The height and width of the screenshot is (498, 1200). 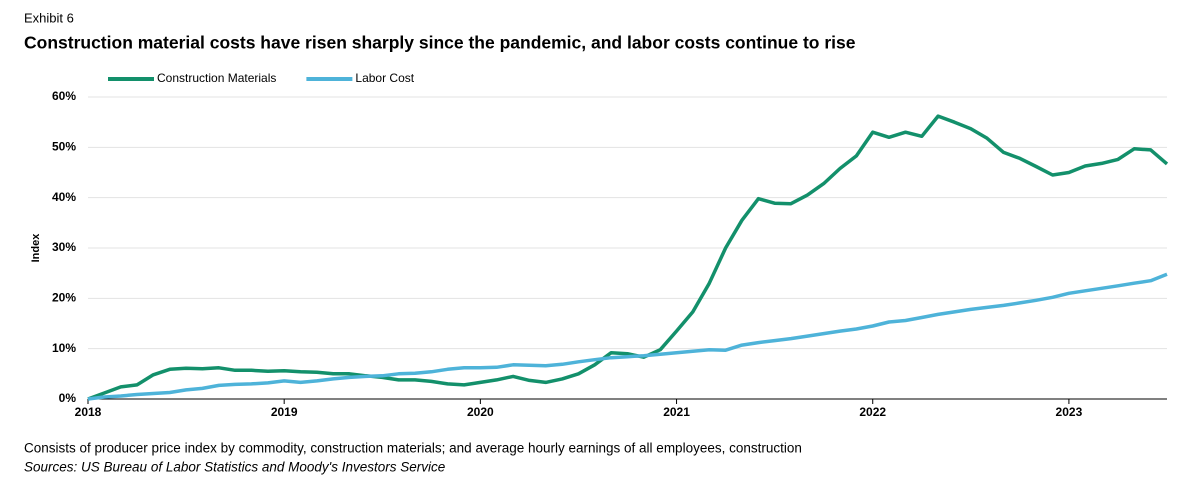 I want to click on y-tick-label: 10%, so click(x=64, y=348).